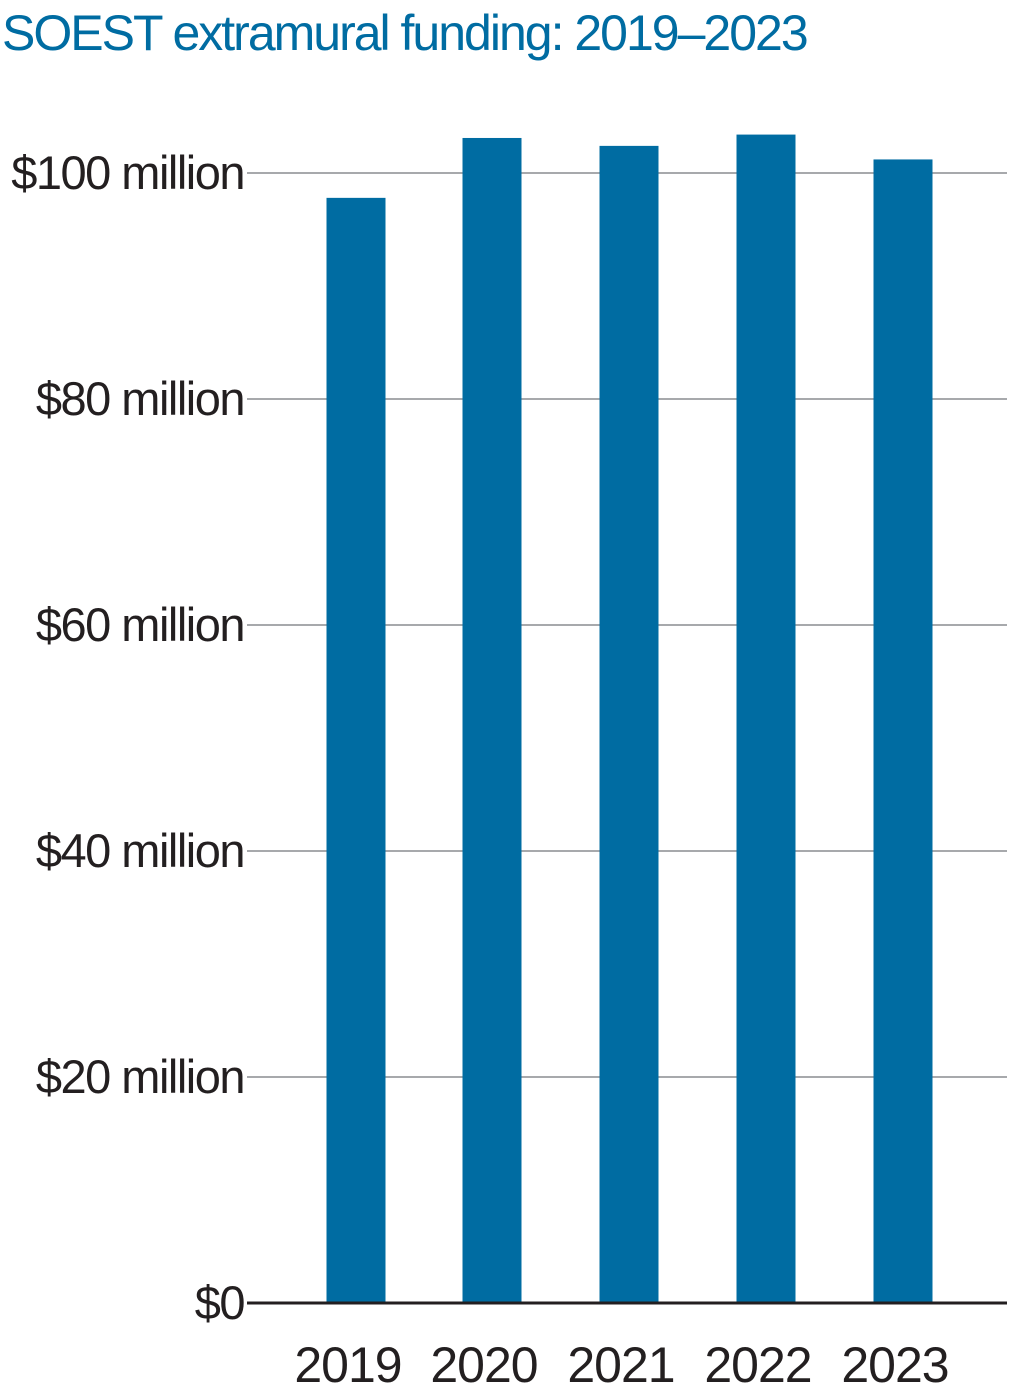 This screenshot has height=1389, width=1012. What do you see at coordinates (220, 1302) in the screenshot?
I see `y-tick-label: $0` at bounding box center [220, 1302].